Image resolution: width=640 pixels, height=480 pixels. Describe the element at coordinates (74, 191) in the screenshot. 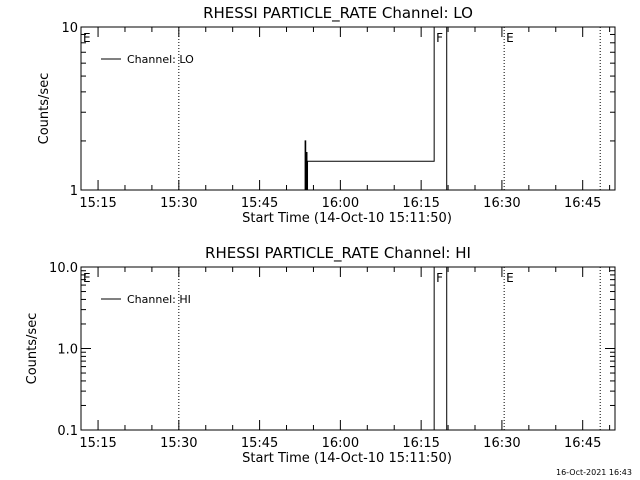

I see `y-tick-label: 1` at that location.